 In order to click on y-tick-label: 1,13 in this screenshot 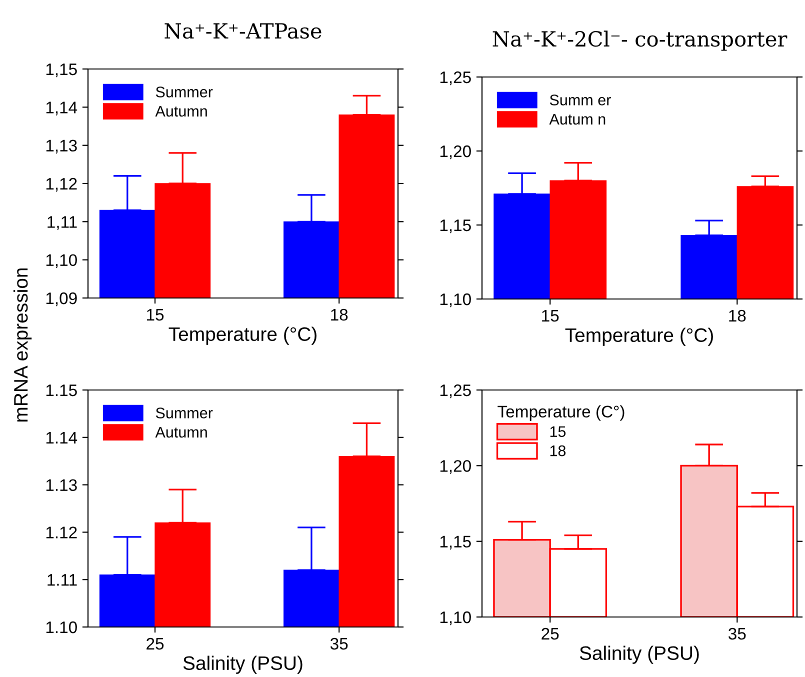, I will do `click(61, 147)`.